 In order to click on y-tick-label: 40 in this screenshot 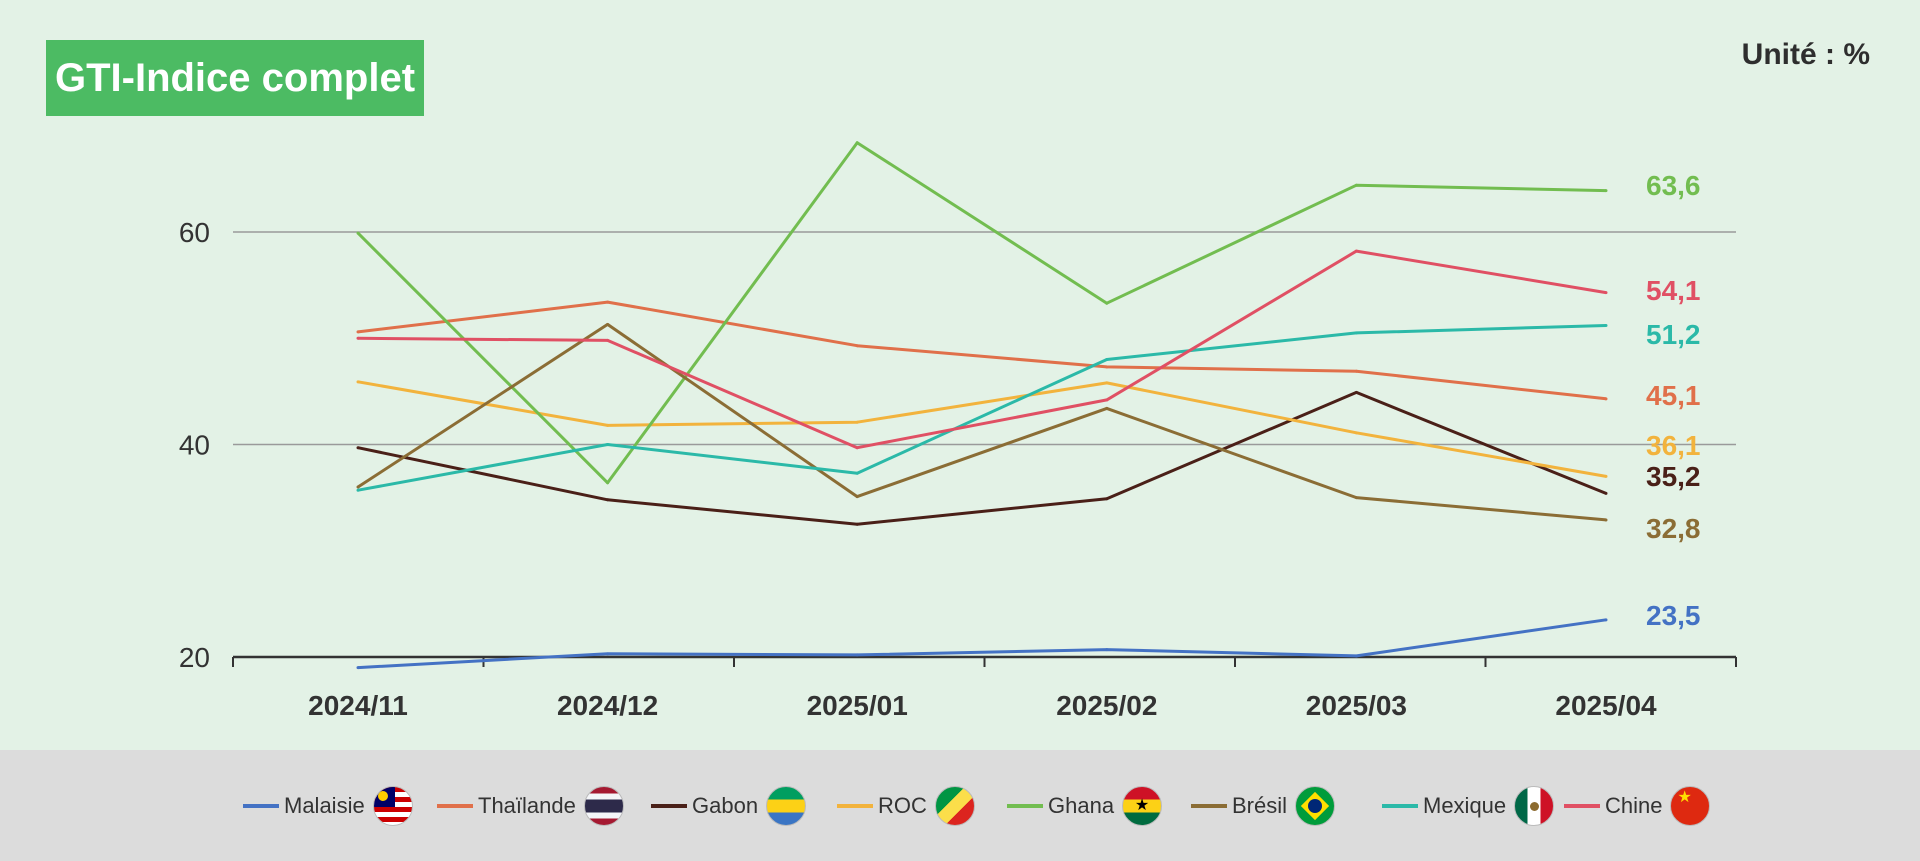, I will do `click(194, 445)`.